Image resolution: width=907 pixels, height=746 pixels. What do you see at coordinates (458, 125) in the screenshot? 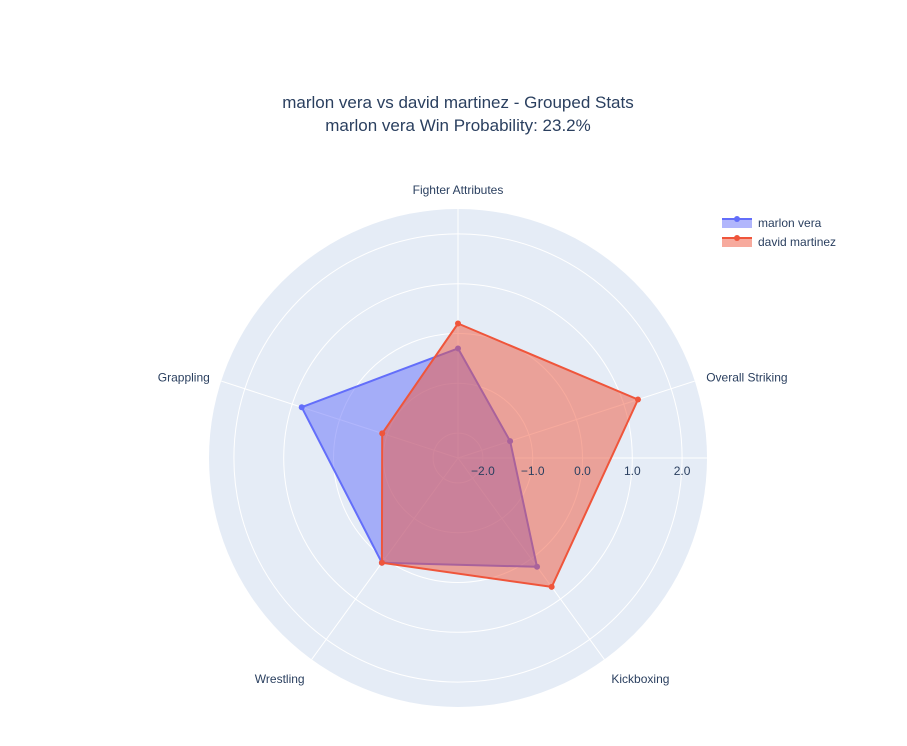
I see `chart-subtitle: marlon vera Win Probability: 23.2%` at bounding box center [458, 125].